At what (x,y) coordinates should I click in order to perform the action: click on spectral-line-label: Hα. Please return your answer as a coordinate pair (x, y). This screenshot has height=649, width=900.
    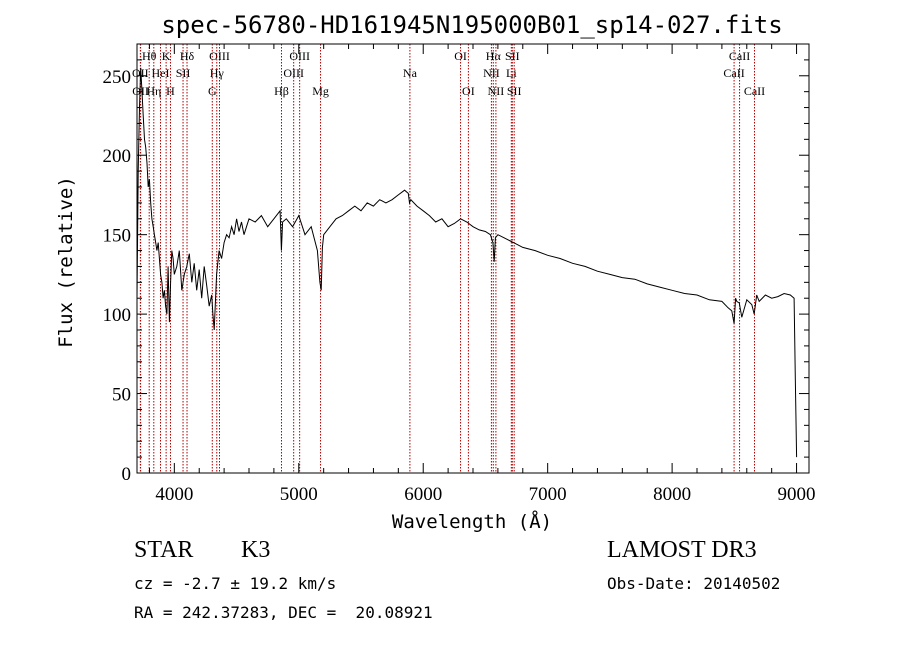
    Looking at the image, I should click on (494, 56).